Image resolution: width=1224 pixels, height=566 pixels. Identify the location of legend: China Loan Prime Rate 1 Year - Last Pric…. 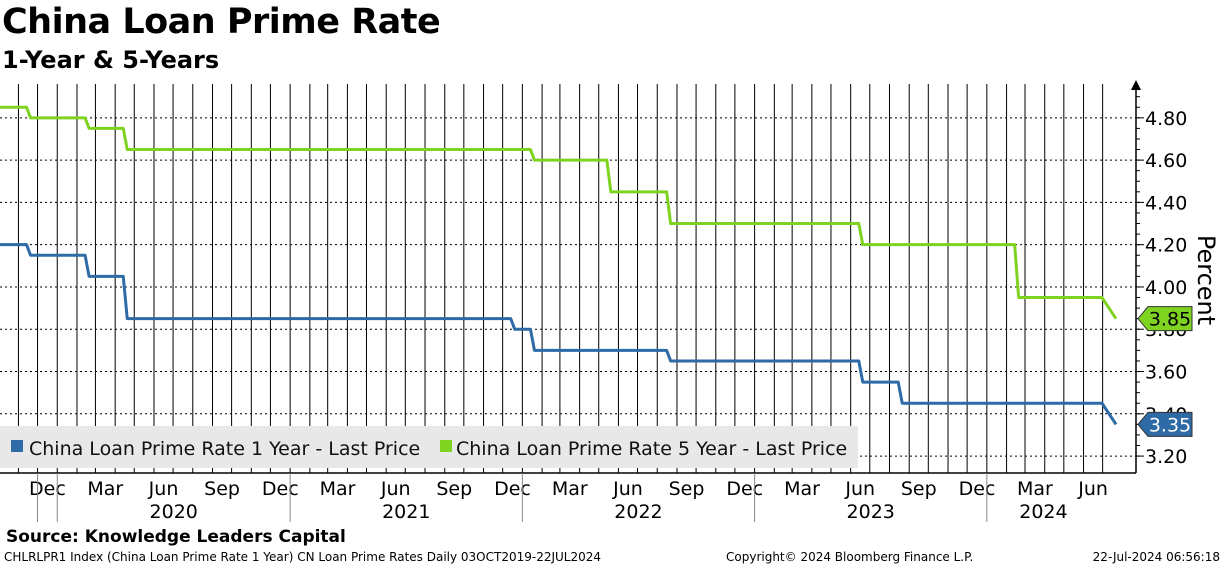
(429, 447).